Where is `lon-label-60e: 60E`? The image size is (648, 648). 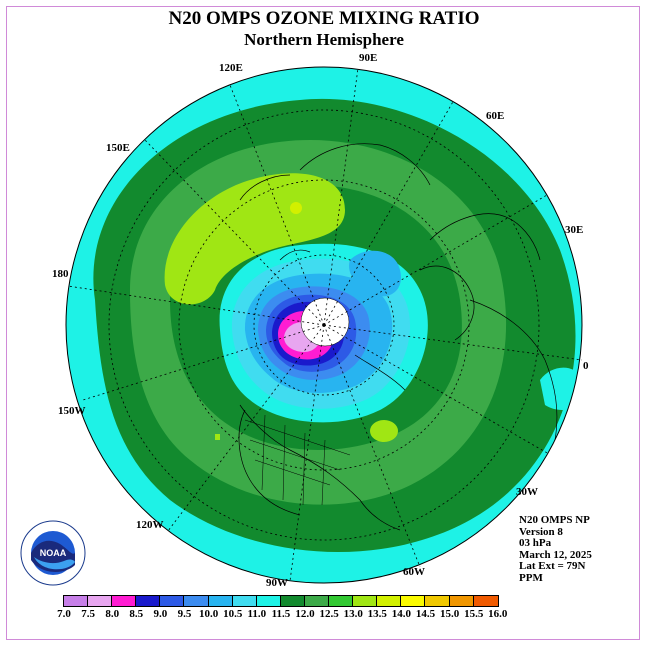
lon-label-60e: 60E is located at coordinates (495, 116).